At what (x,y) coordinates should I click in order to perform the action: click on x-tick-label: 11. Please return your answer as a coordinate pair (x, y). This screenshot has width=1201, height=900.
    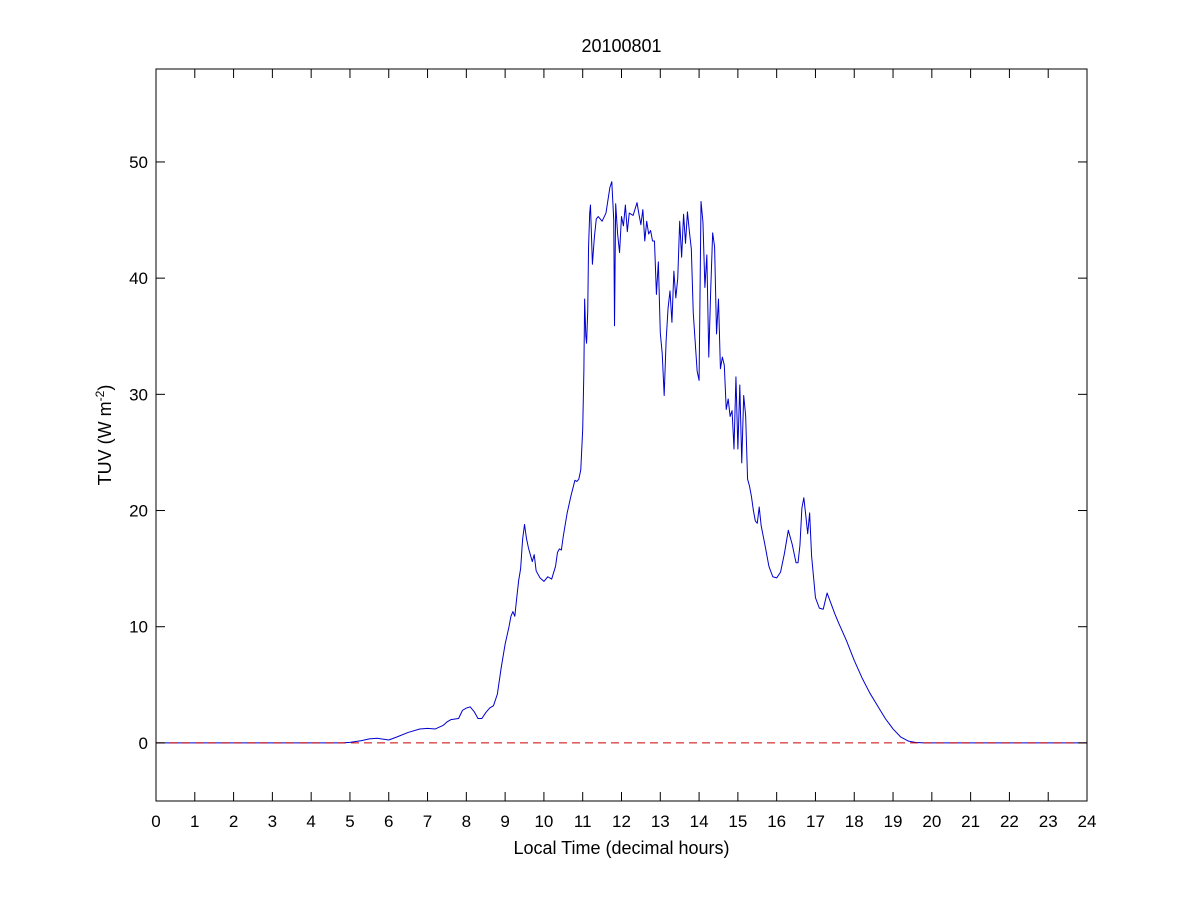
    Looking at the image, I should click on (583, 821).